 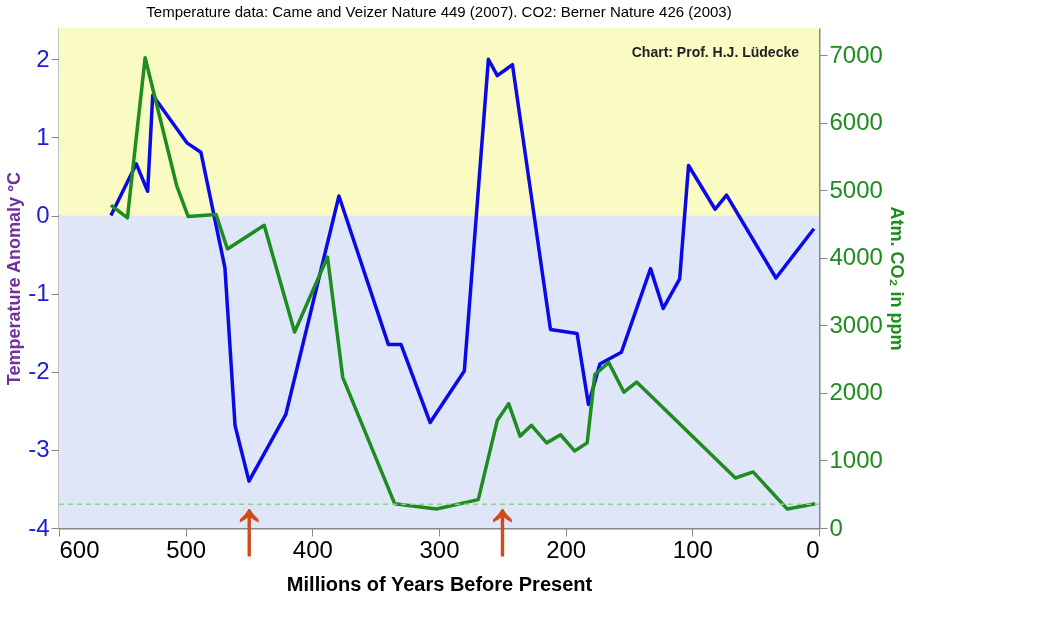 What do you see at coordinates (566, 549) in the screenshot?
I see `x-tick-label: 200` at bounding box center [566, 549].